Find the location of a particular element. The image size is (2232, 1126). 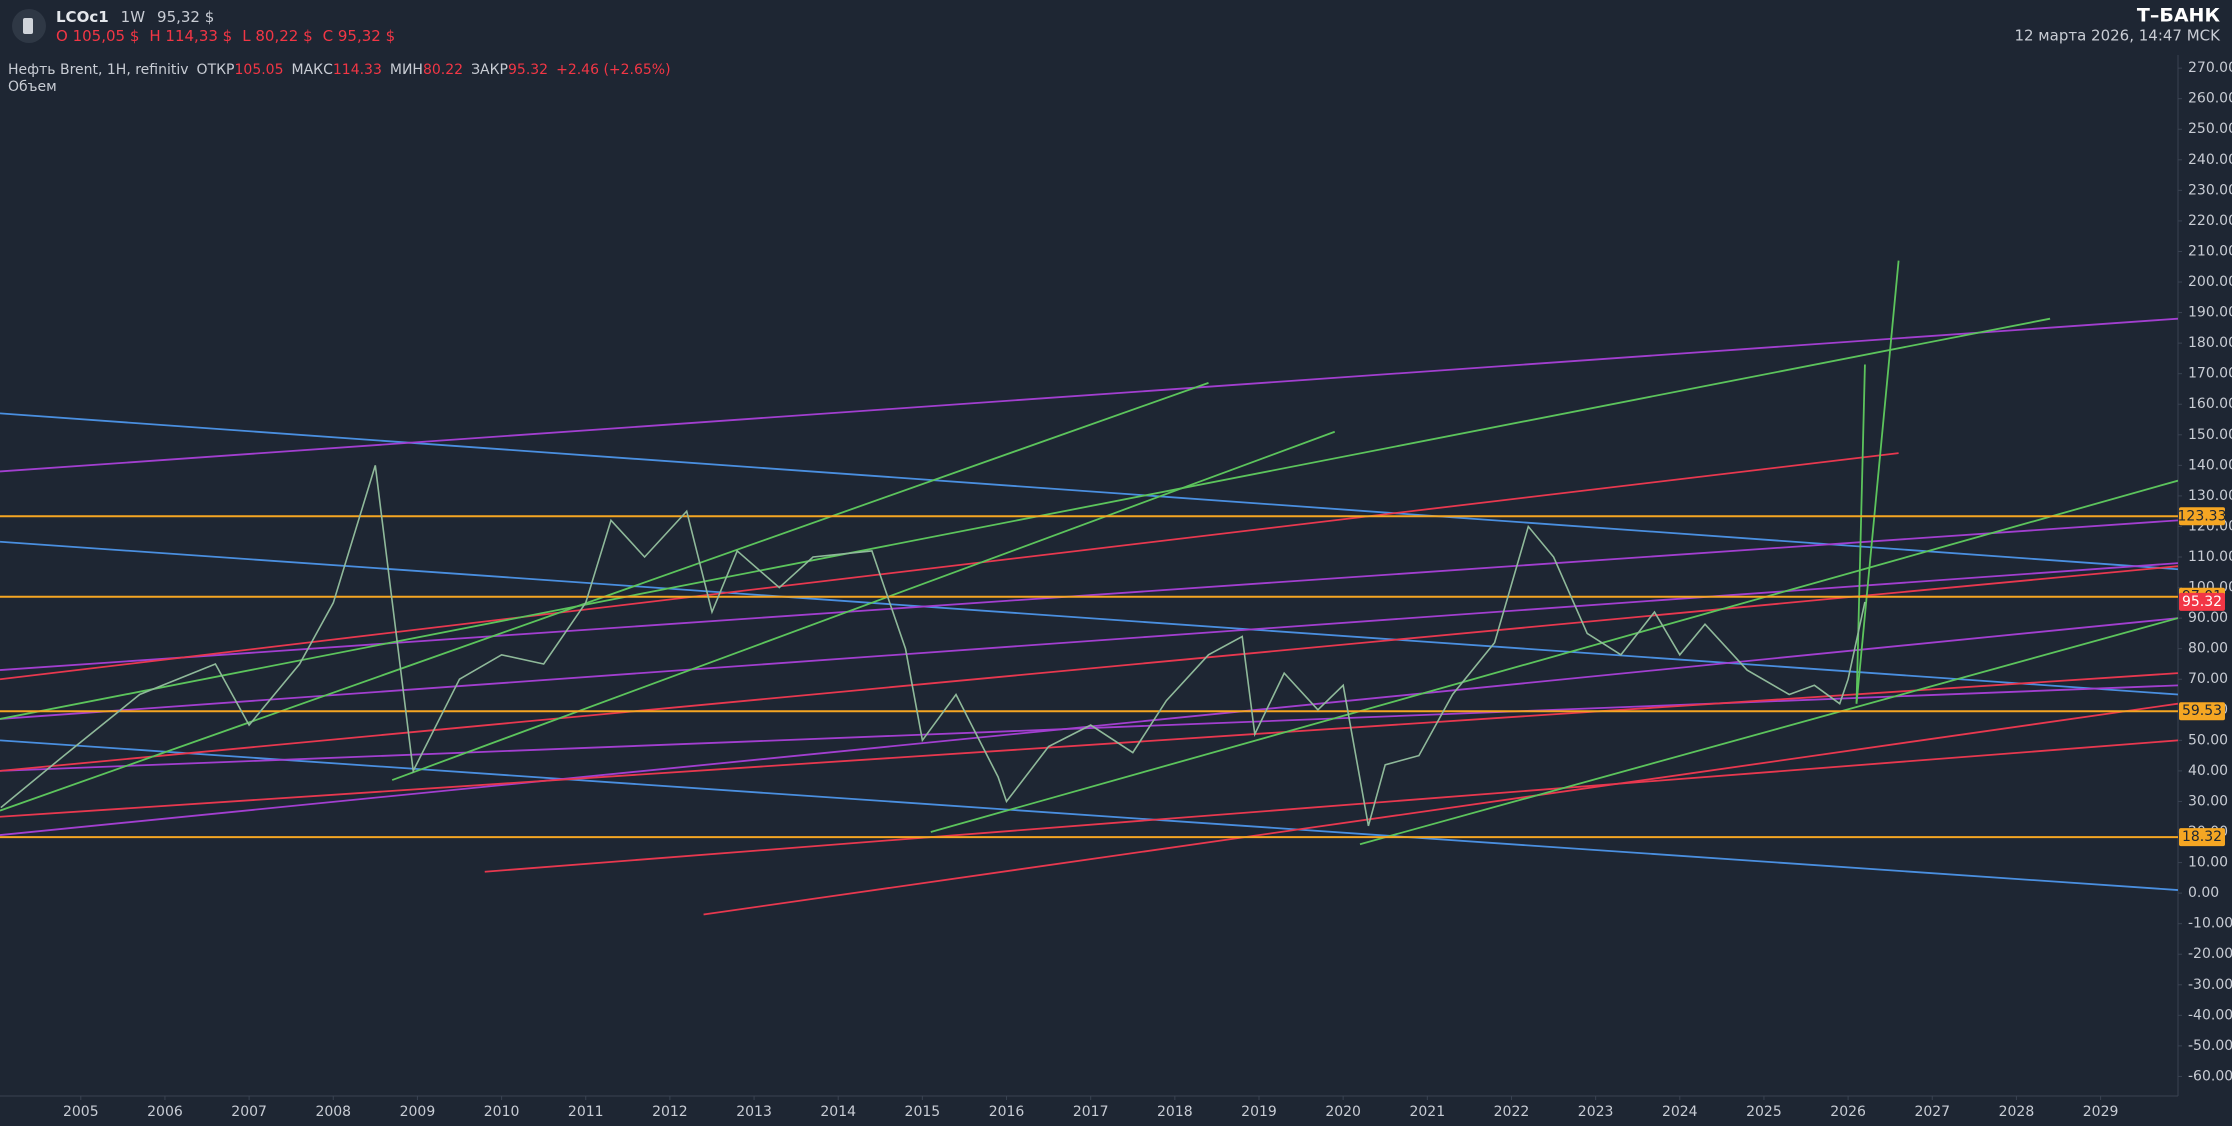

level-label: 59.53 is located at coordinates (2202, 711).